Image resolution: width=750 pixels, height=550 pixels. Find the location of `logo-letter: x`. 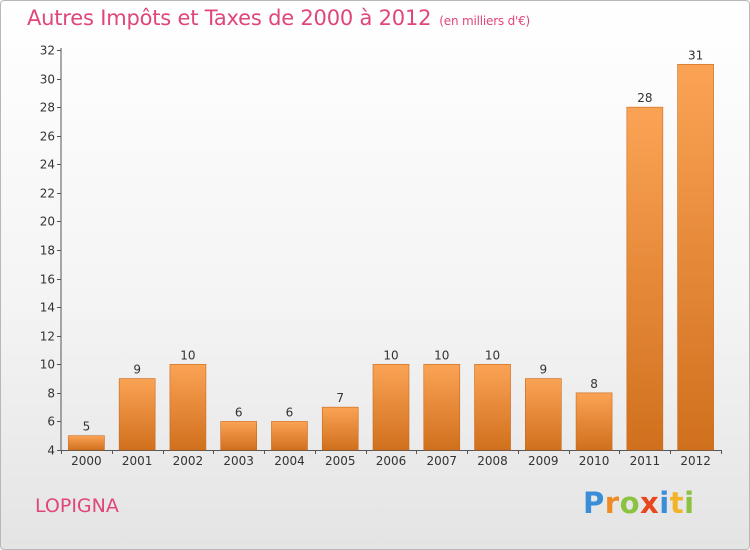

logo-letter: x is located at coordinates (650, 503).